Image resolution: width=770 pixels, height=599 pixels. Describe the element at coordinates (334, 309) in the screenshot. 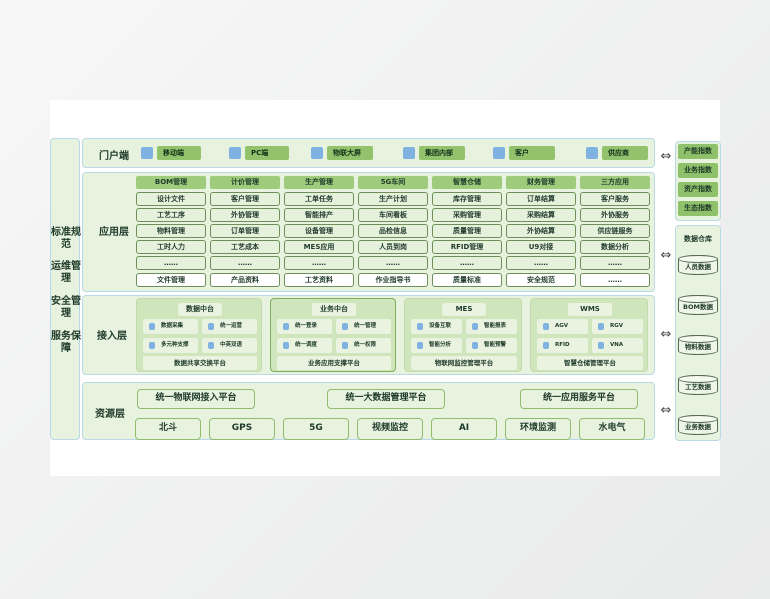

I see `access-block-title: 业务中台` at that location.